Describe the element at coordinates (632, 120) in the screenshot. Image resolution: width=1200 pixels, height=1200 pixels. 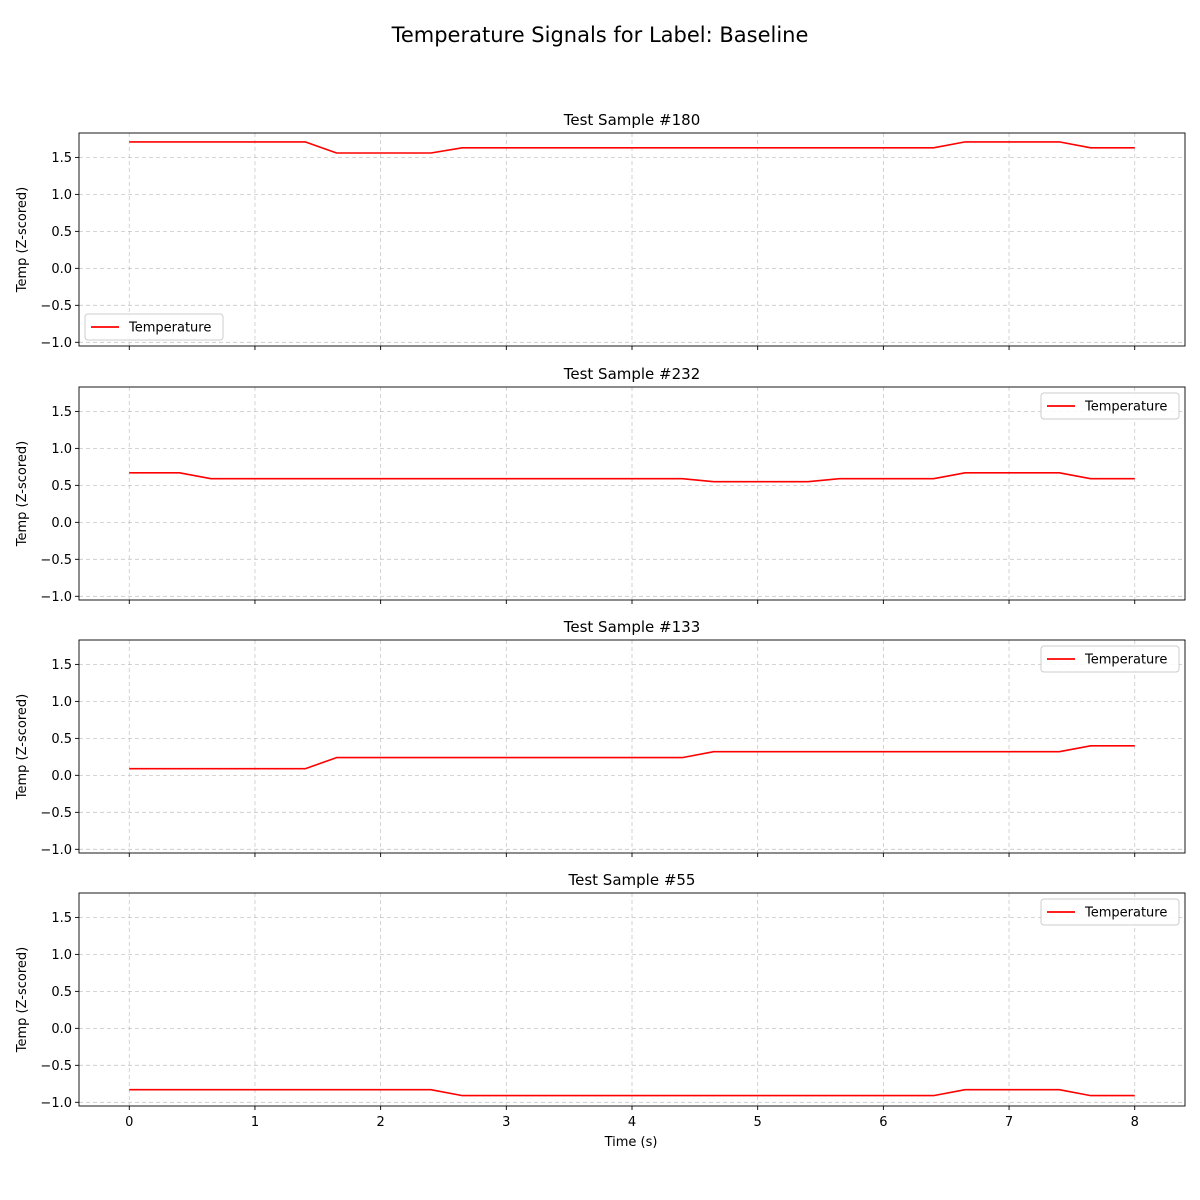
I see `subplot-title: Test Sample #180` at that location.